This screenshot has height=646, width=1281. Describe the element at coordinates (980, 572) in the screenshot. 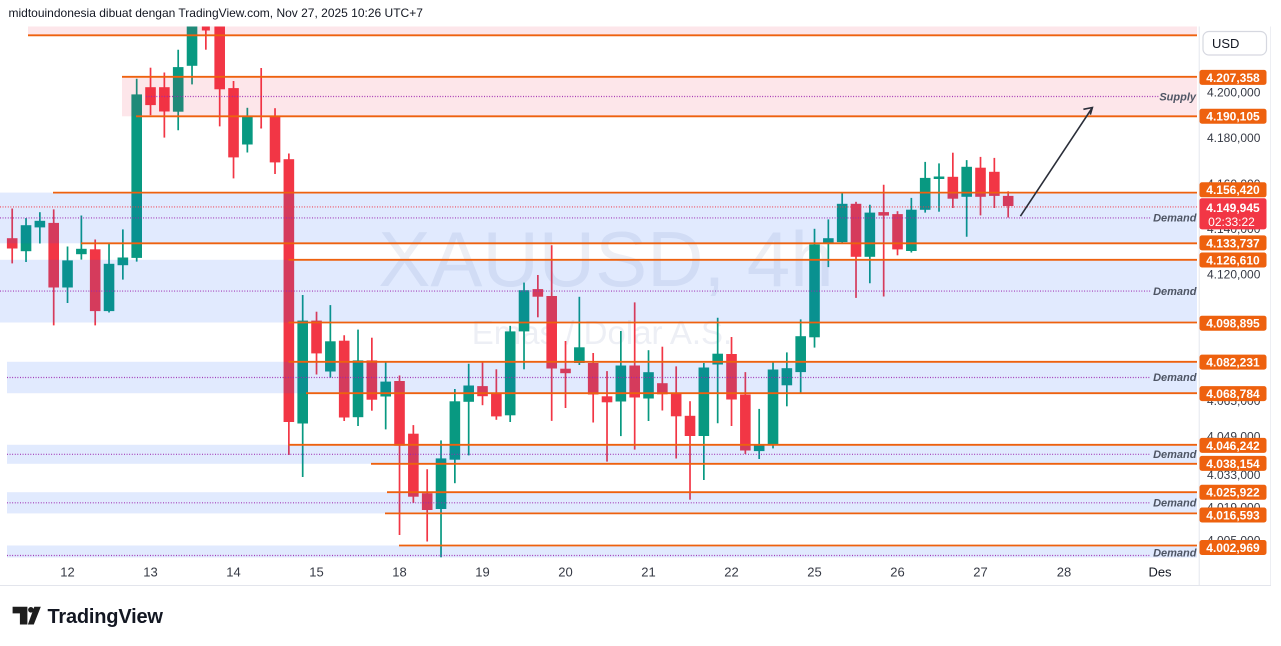

I see `svg-text: 27` at that location.